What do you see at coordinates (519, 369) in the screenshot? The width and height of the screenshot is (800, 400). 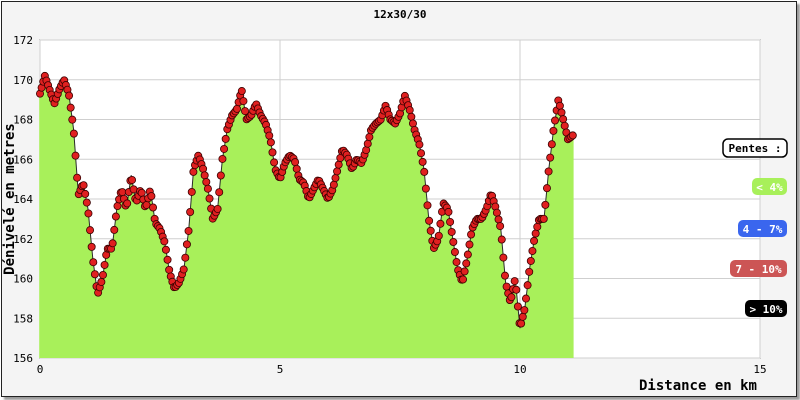 I see `x-tick-label: 10` at bounding box center [519, 369].